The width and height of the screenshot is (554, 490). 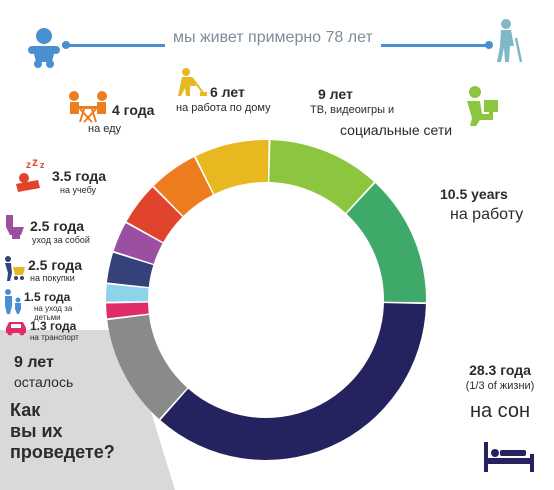 What do you see at coordinates (54, 337) in the screenshot?
I see `transport-label: на транспорт` at bounding box center [54, 337].